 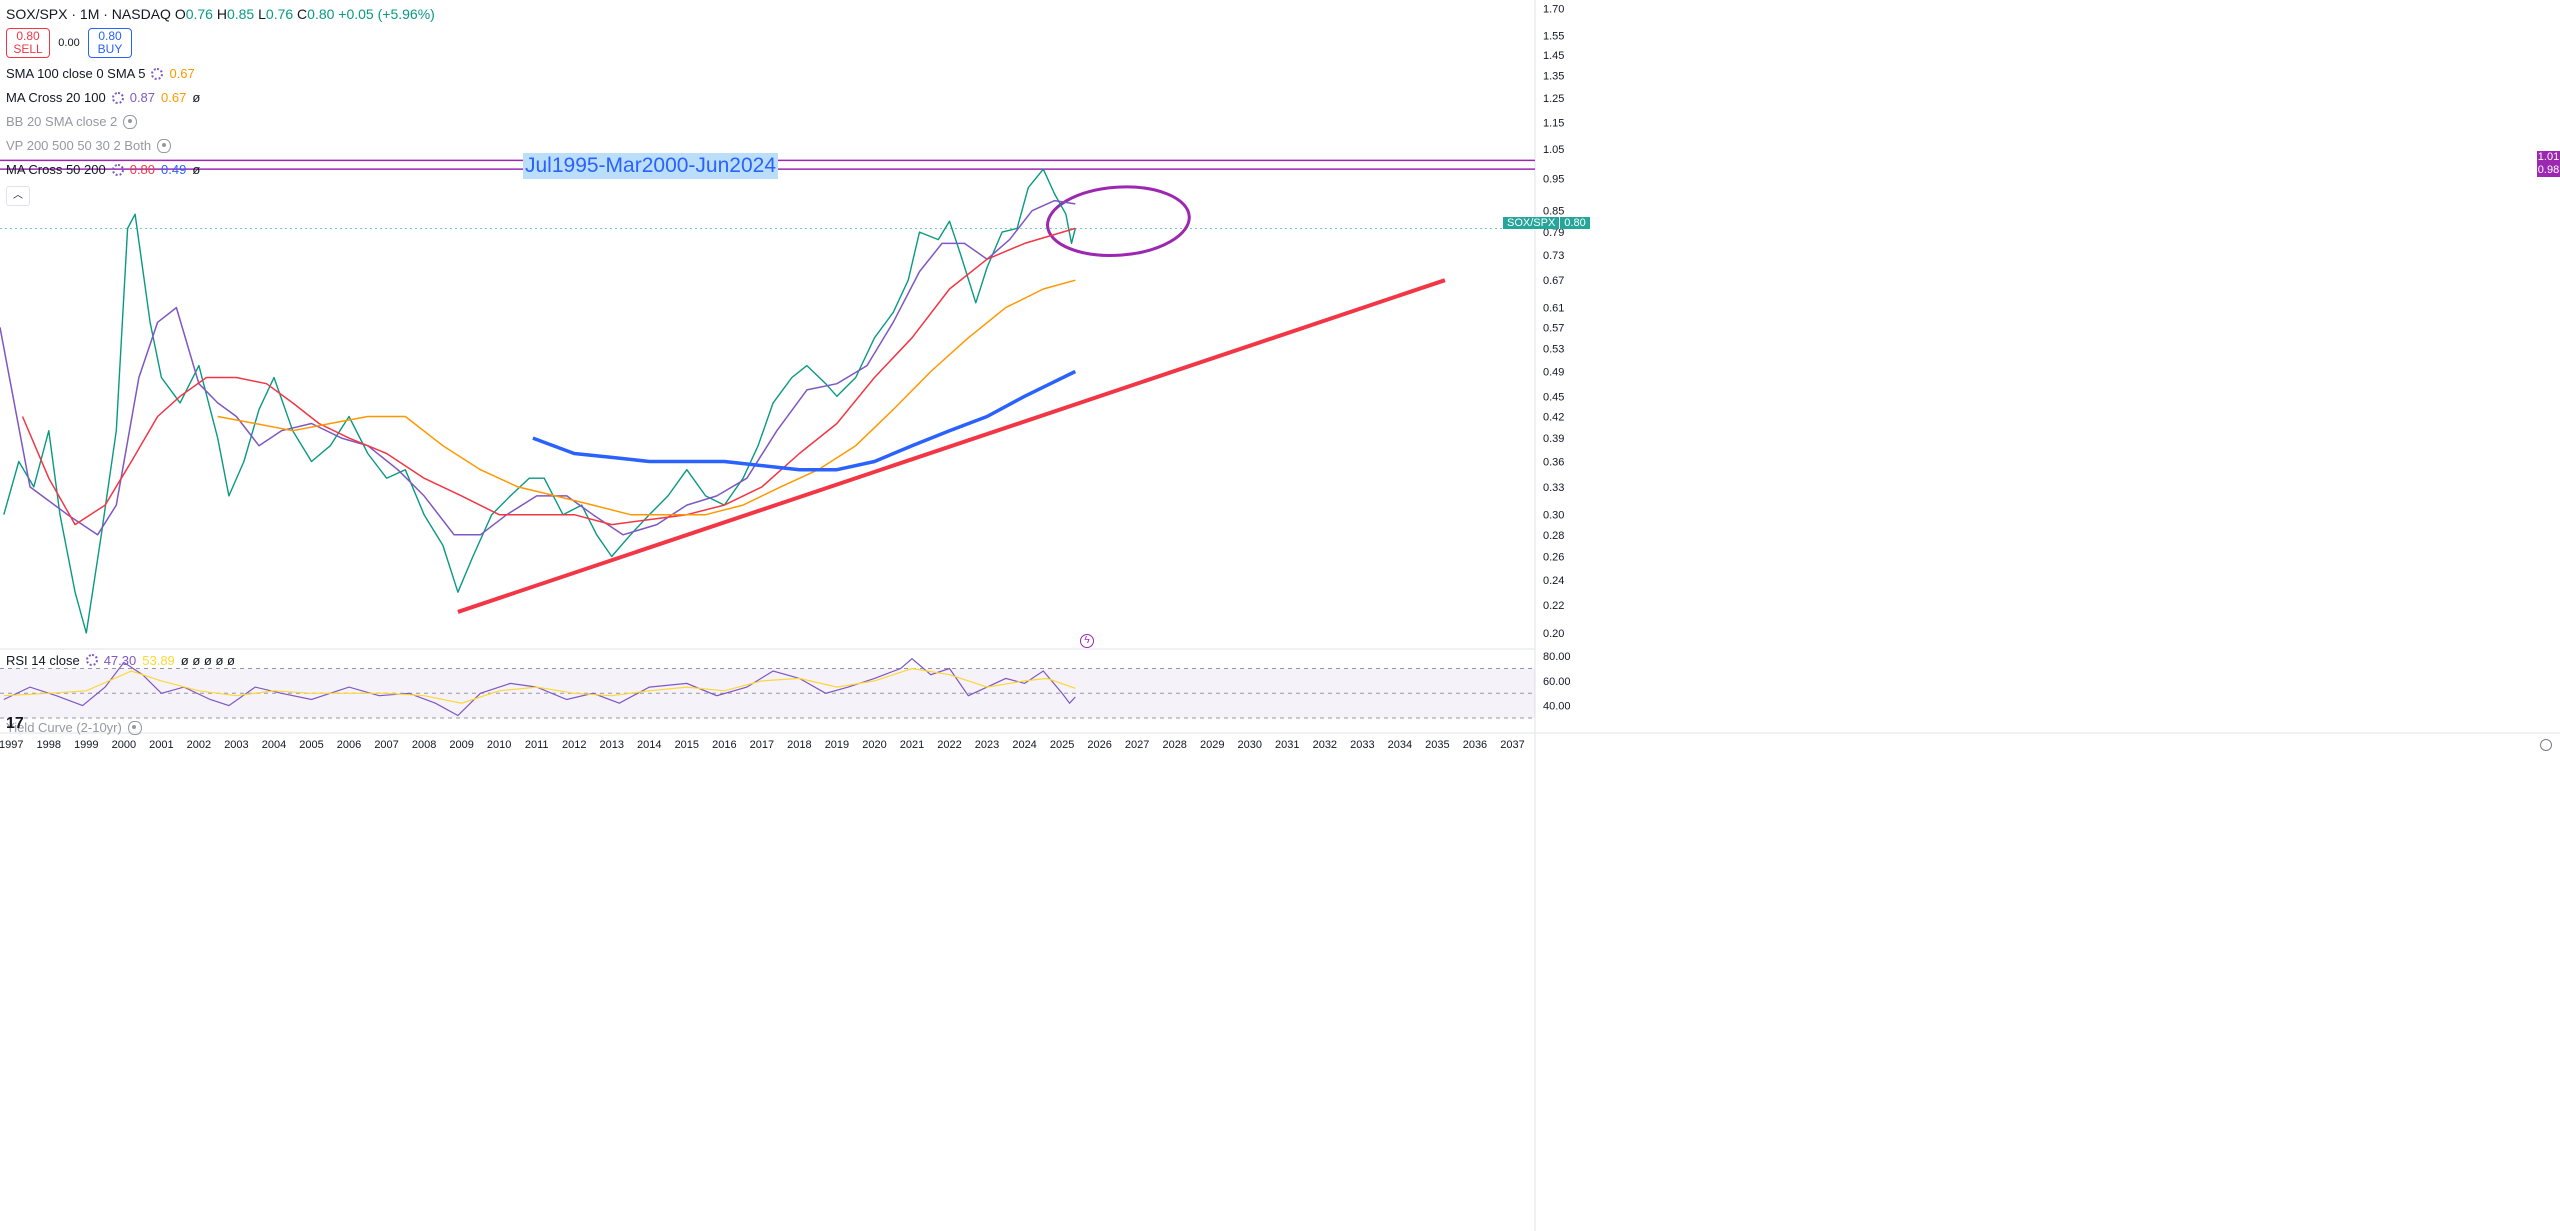 I want to click on yield-curve-name: Yield Curve (2-10yr), so click(x=64, y=727).